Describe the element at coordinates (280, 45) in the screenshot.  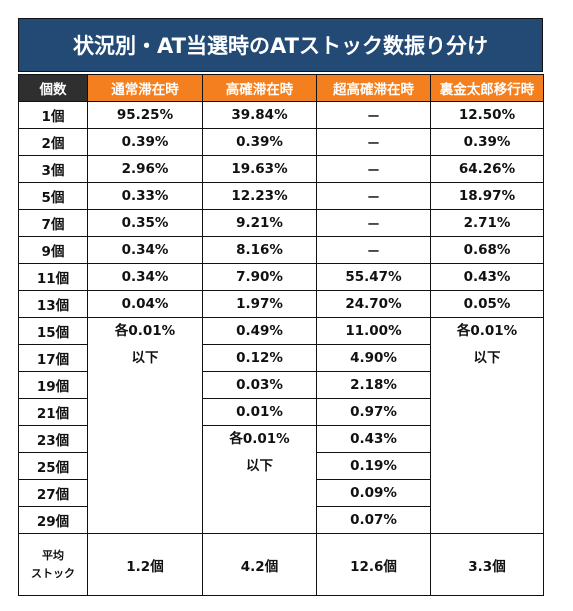
I see `title: 状況別・AT当選時のATストック数振り分け` at that location.